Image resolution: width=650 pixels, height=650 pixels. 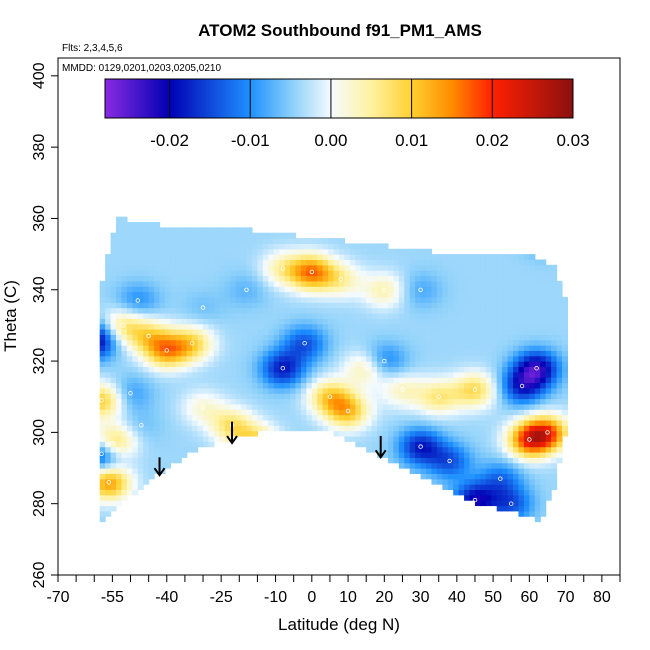 What do you see at coordinates (572, 140) in the screenshot?
I see `colorbar-tick-label: 0.03` at bounding box center [572, 140].